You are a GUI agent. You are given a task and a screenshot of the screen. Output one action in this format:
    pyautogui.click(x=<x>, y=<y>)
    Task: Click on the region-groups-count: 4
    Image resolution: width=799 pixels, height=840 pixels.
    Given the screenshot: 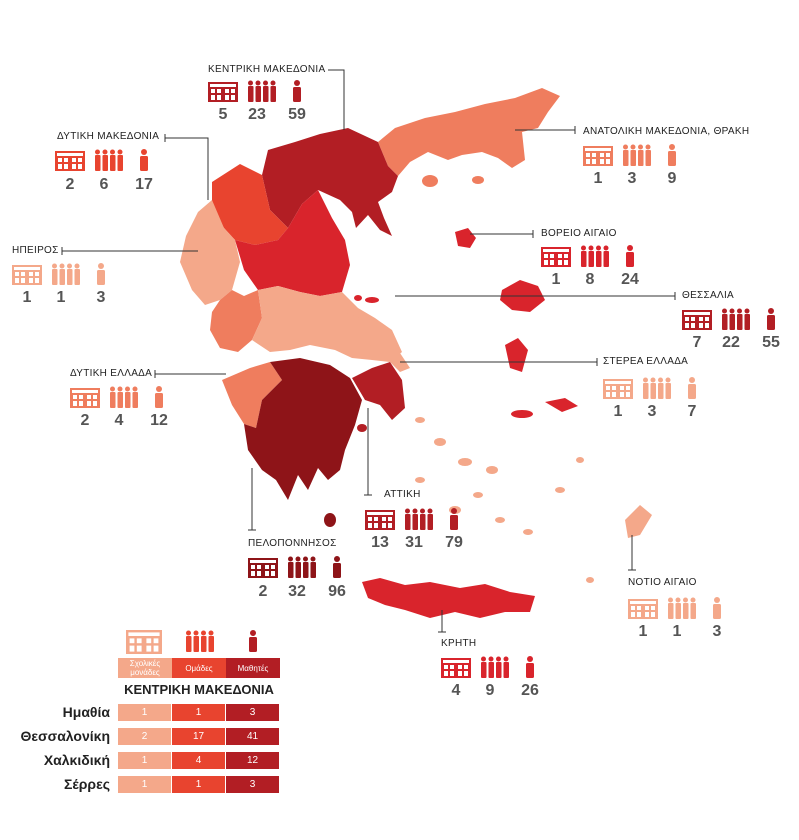 What is the action you would take?
    pyautogui.click(x=119, y=420)
    